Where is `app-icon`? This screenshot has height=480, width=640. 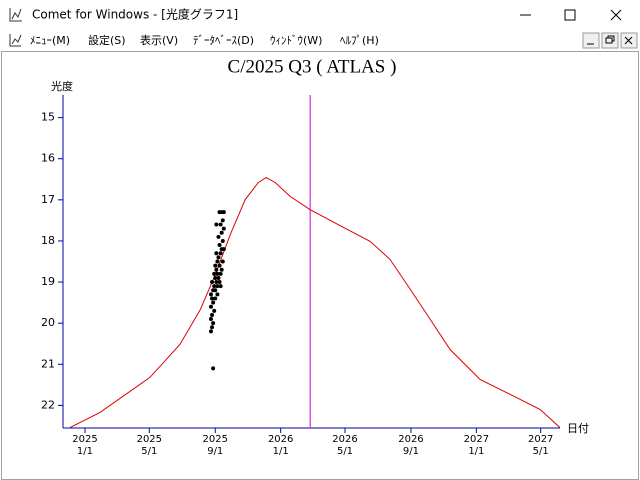
app-icon is located at coordinates (15, 15).